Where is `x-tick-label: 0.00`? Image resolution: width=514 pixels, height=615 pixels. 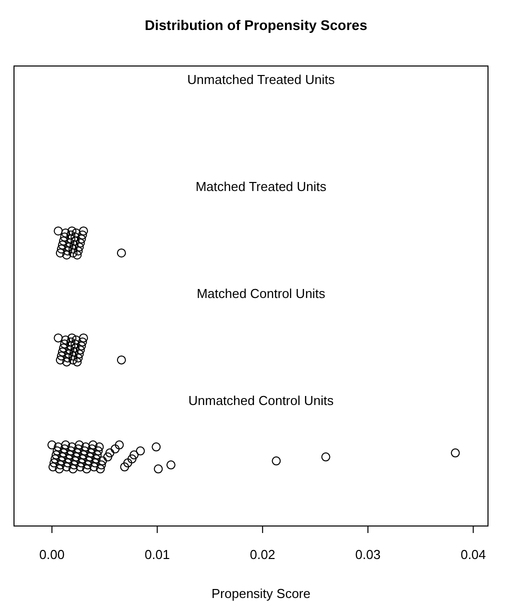 x-tick-label: 0.00 is located at coordinates (52, 554).